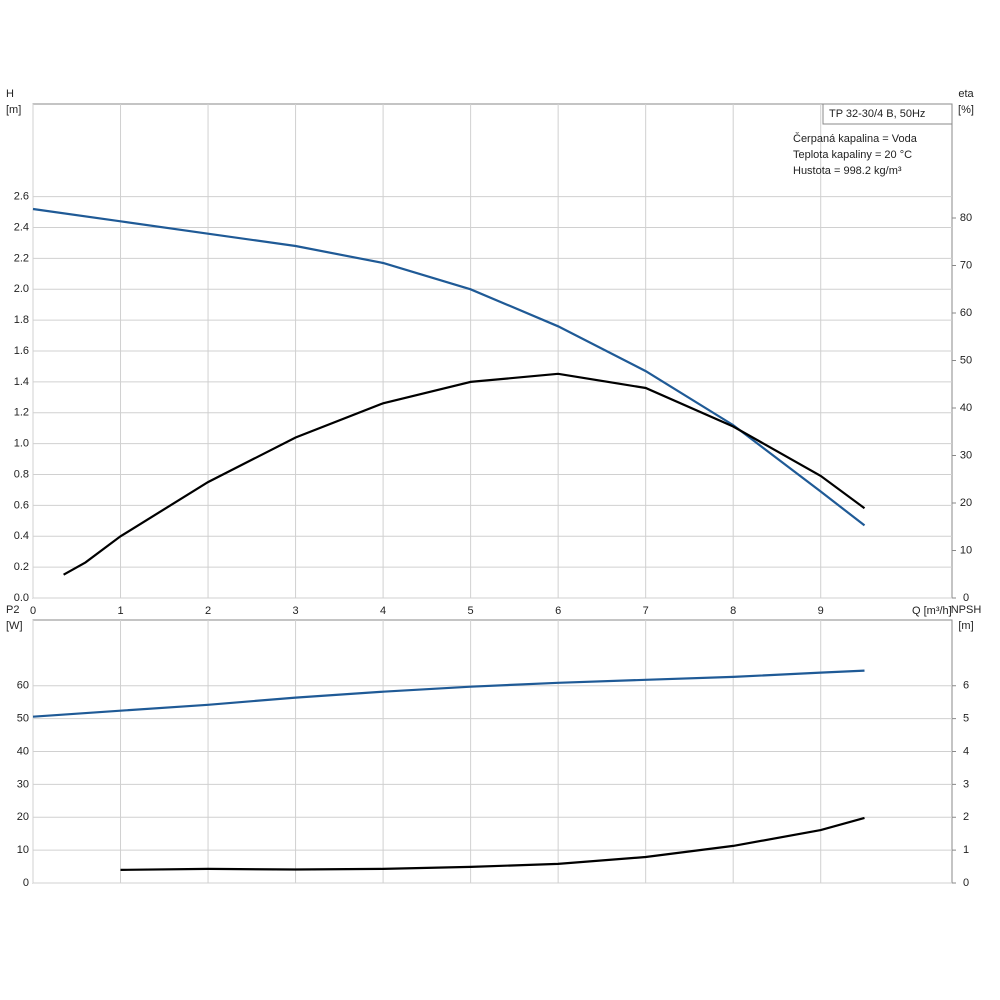 The height and width of the screenshot is (1000, 1000). Describe the element at coordinates (23, 751) in the screenshot. I see `y-tick-label: 40` at that location.